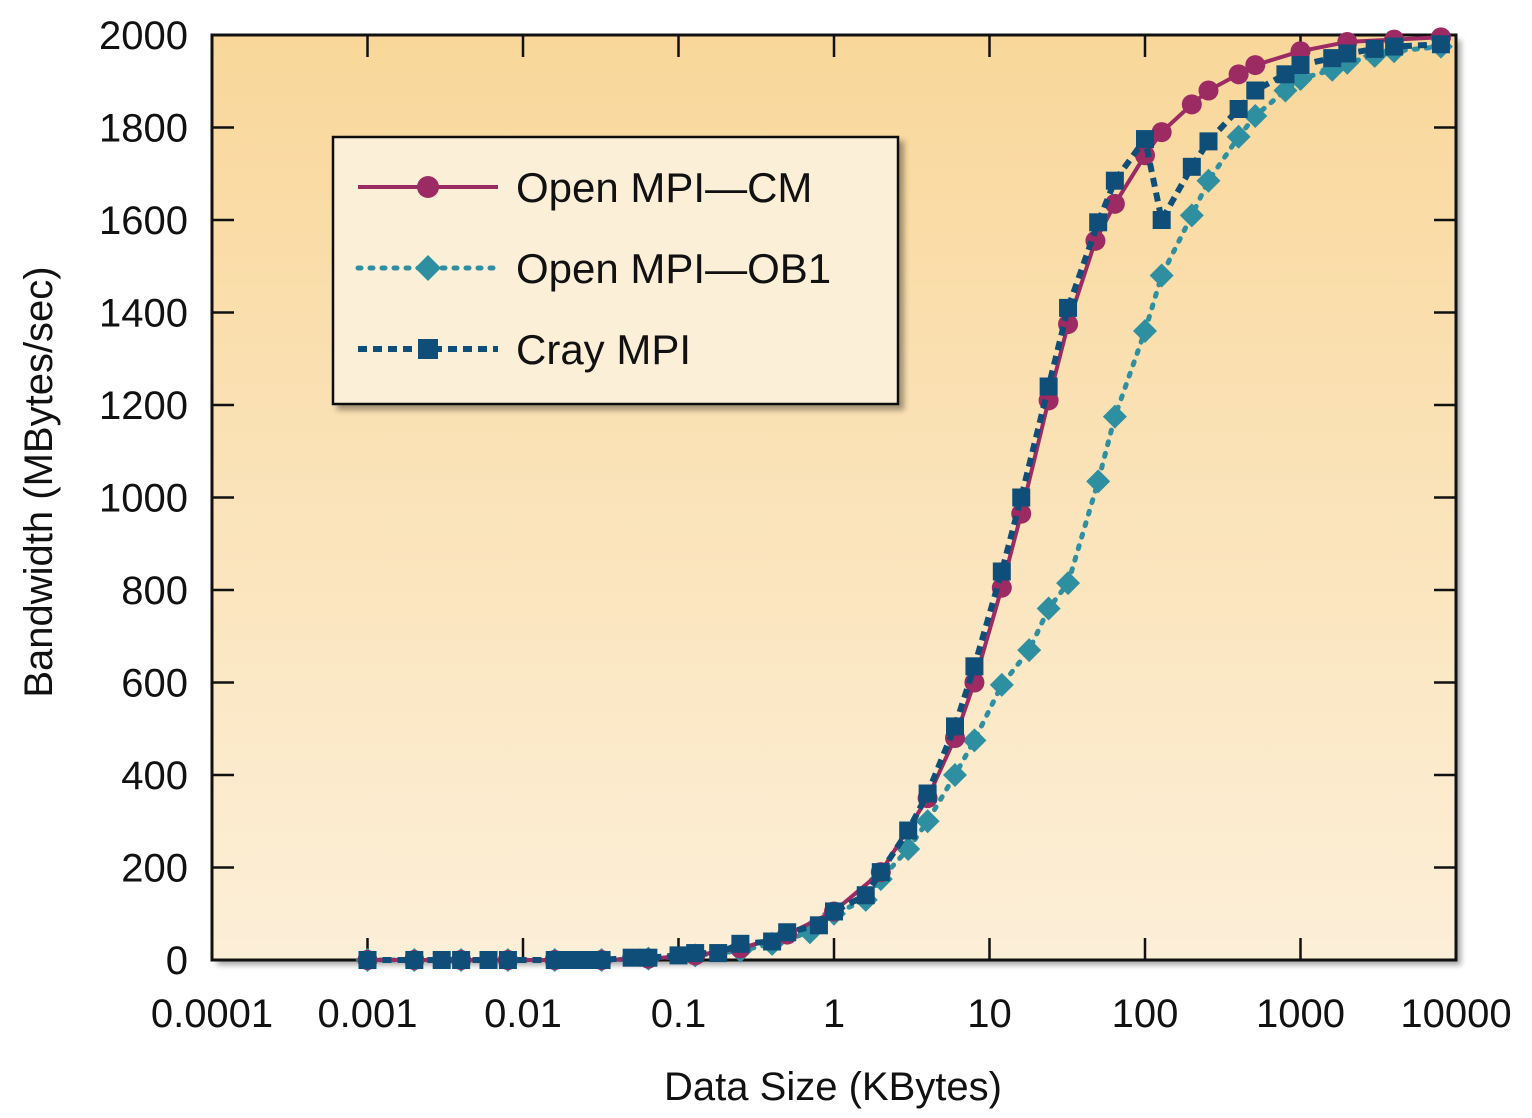 This screenshot has height=1118, width=1532. I want to click on y-tick-label: 1800, so click(143, 129).